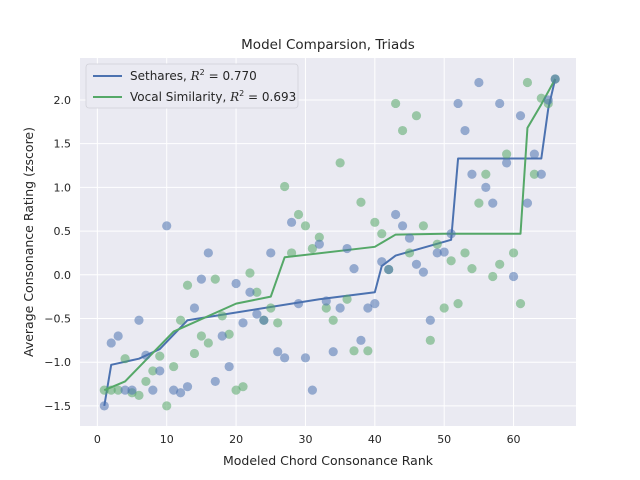 The height and width of the screenshot is (480, 640). What do you see at coordinates (167, 439) in the screenshot?
I see `x-tick-label: 10` at bounding box center [167, 439].